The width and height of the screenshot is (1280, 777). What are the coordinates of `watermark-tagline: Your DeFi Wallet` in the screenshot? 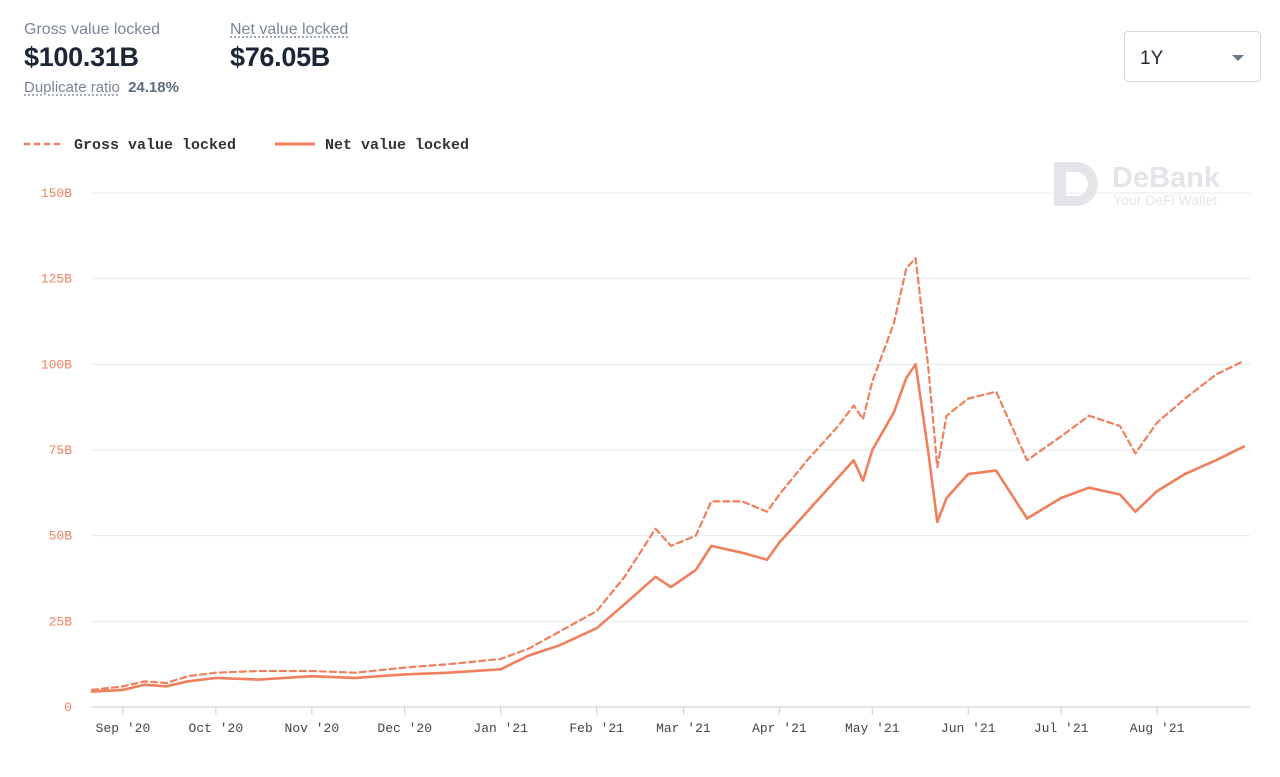 It's located at (1165, 200).